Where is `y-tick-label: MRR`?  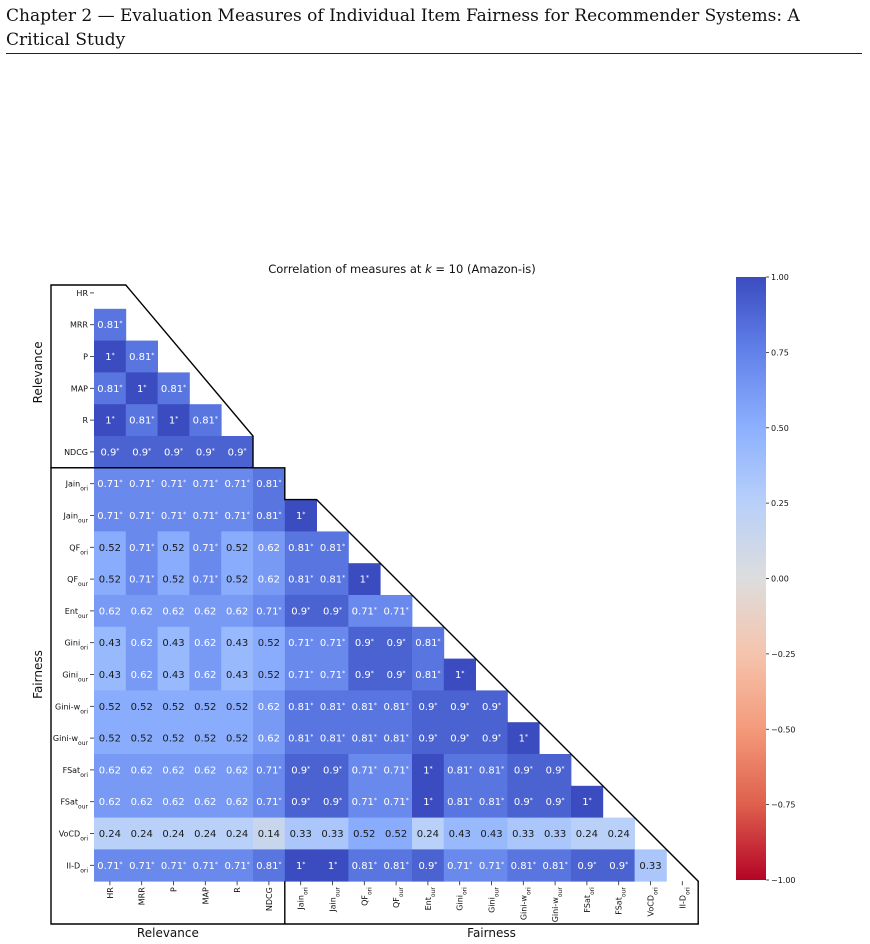
y-tick-label: MRR is located at coordinates (79, 325).